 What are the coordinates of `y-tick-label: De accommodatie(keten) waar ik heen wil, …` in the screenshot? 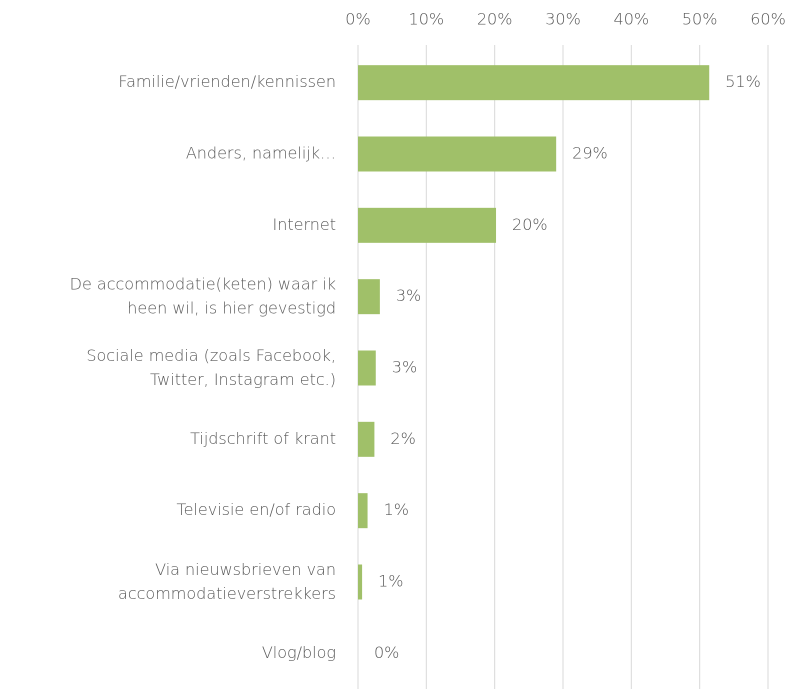 It's located at (203, 295).